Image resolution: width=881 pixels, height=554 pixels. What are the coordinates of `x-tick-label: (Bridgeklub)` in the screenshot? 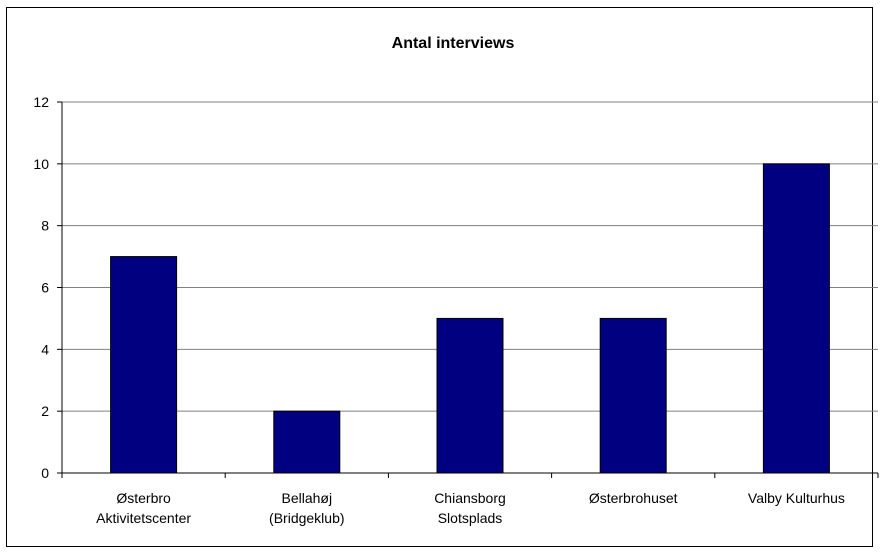 It's located at (306, 518).